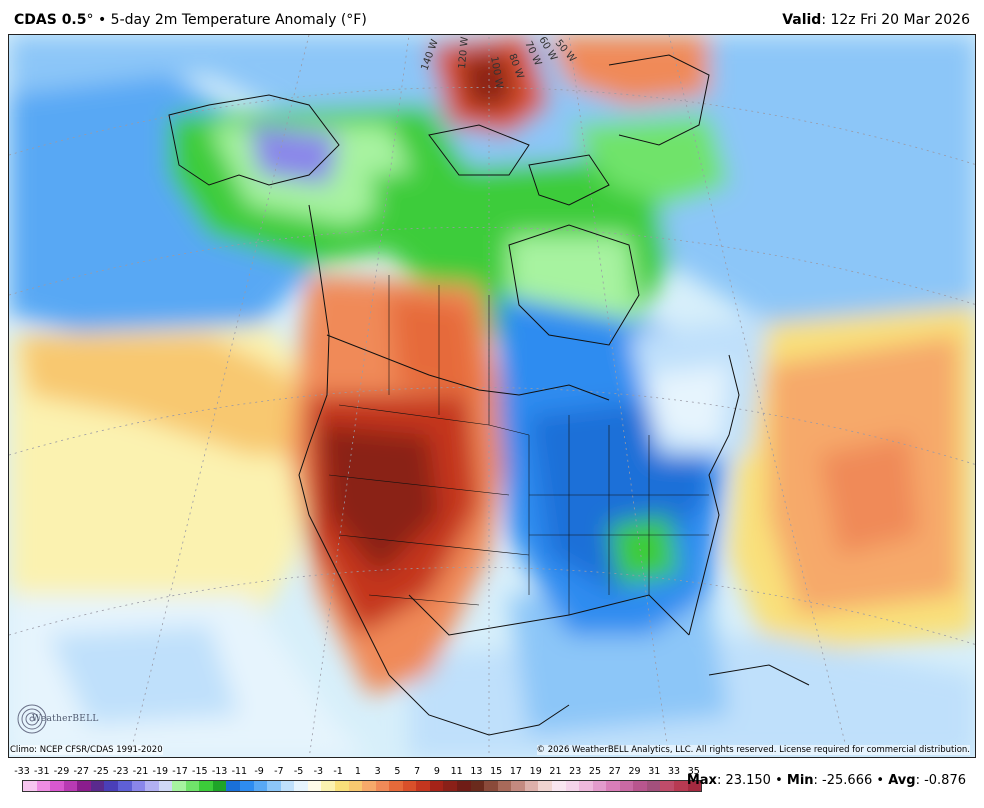 The height and width of the screenshot is (808, 984). I want to click on avg-value: : -0.876, so click(940, 780).